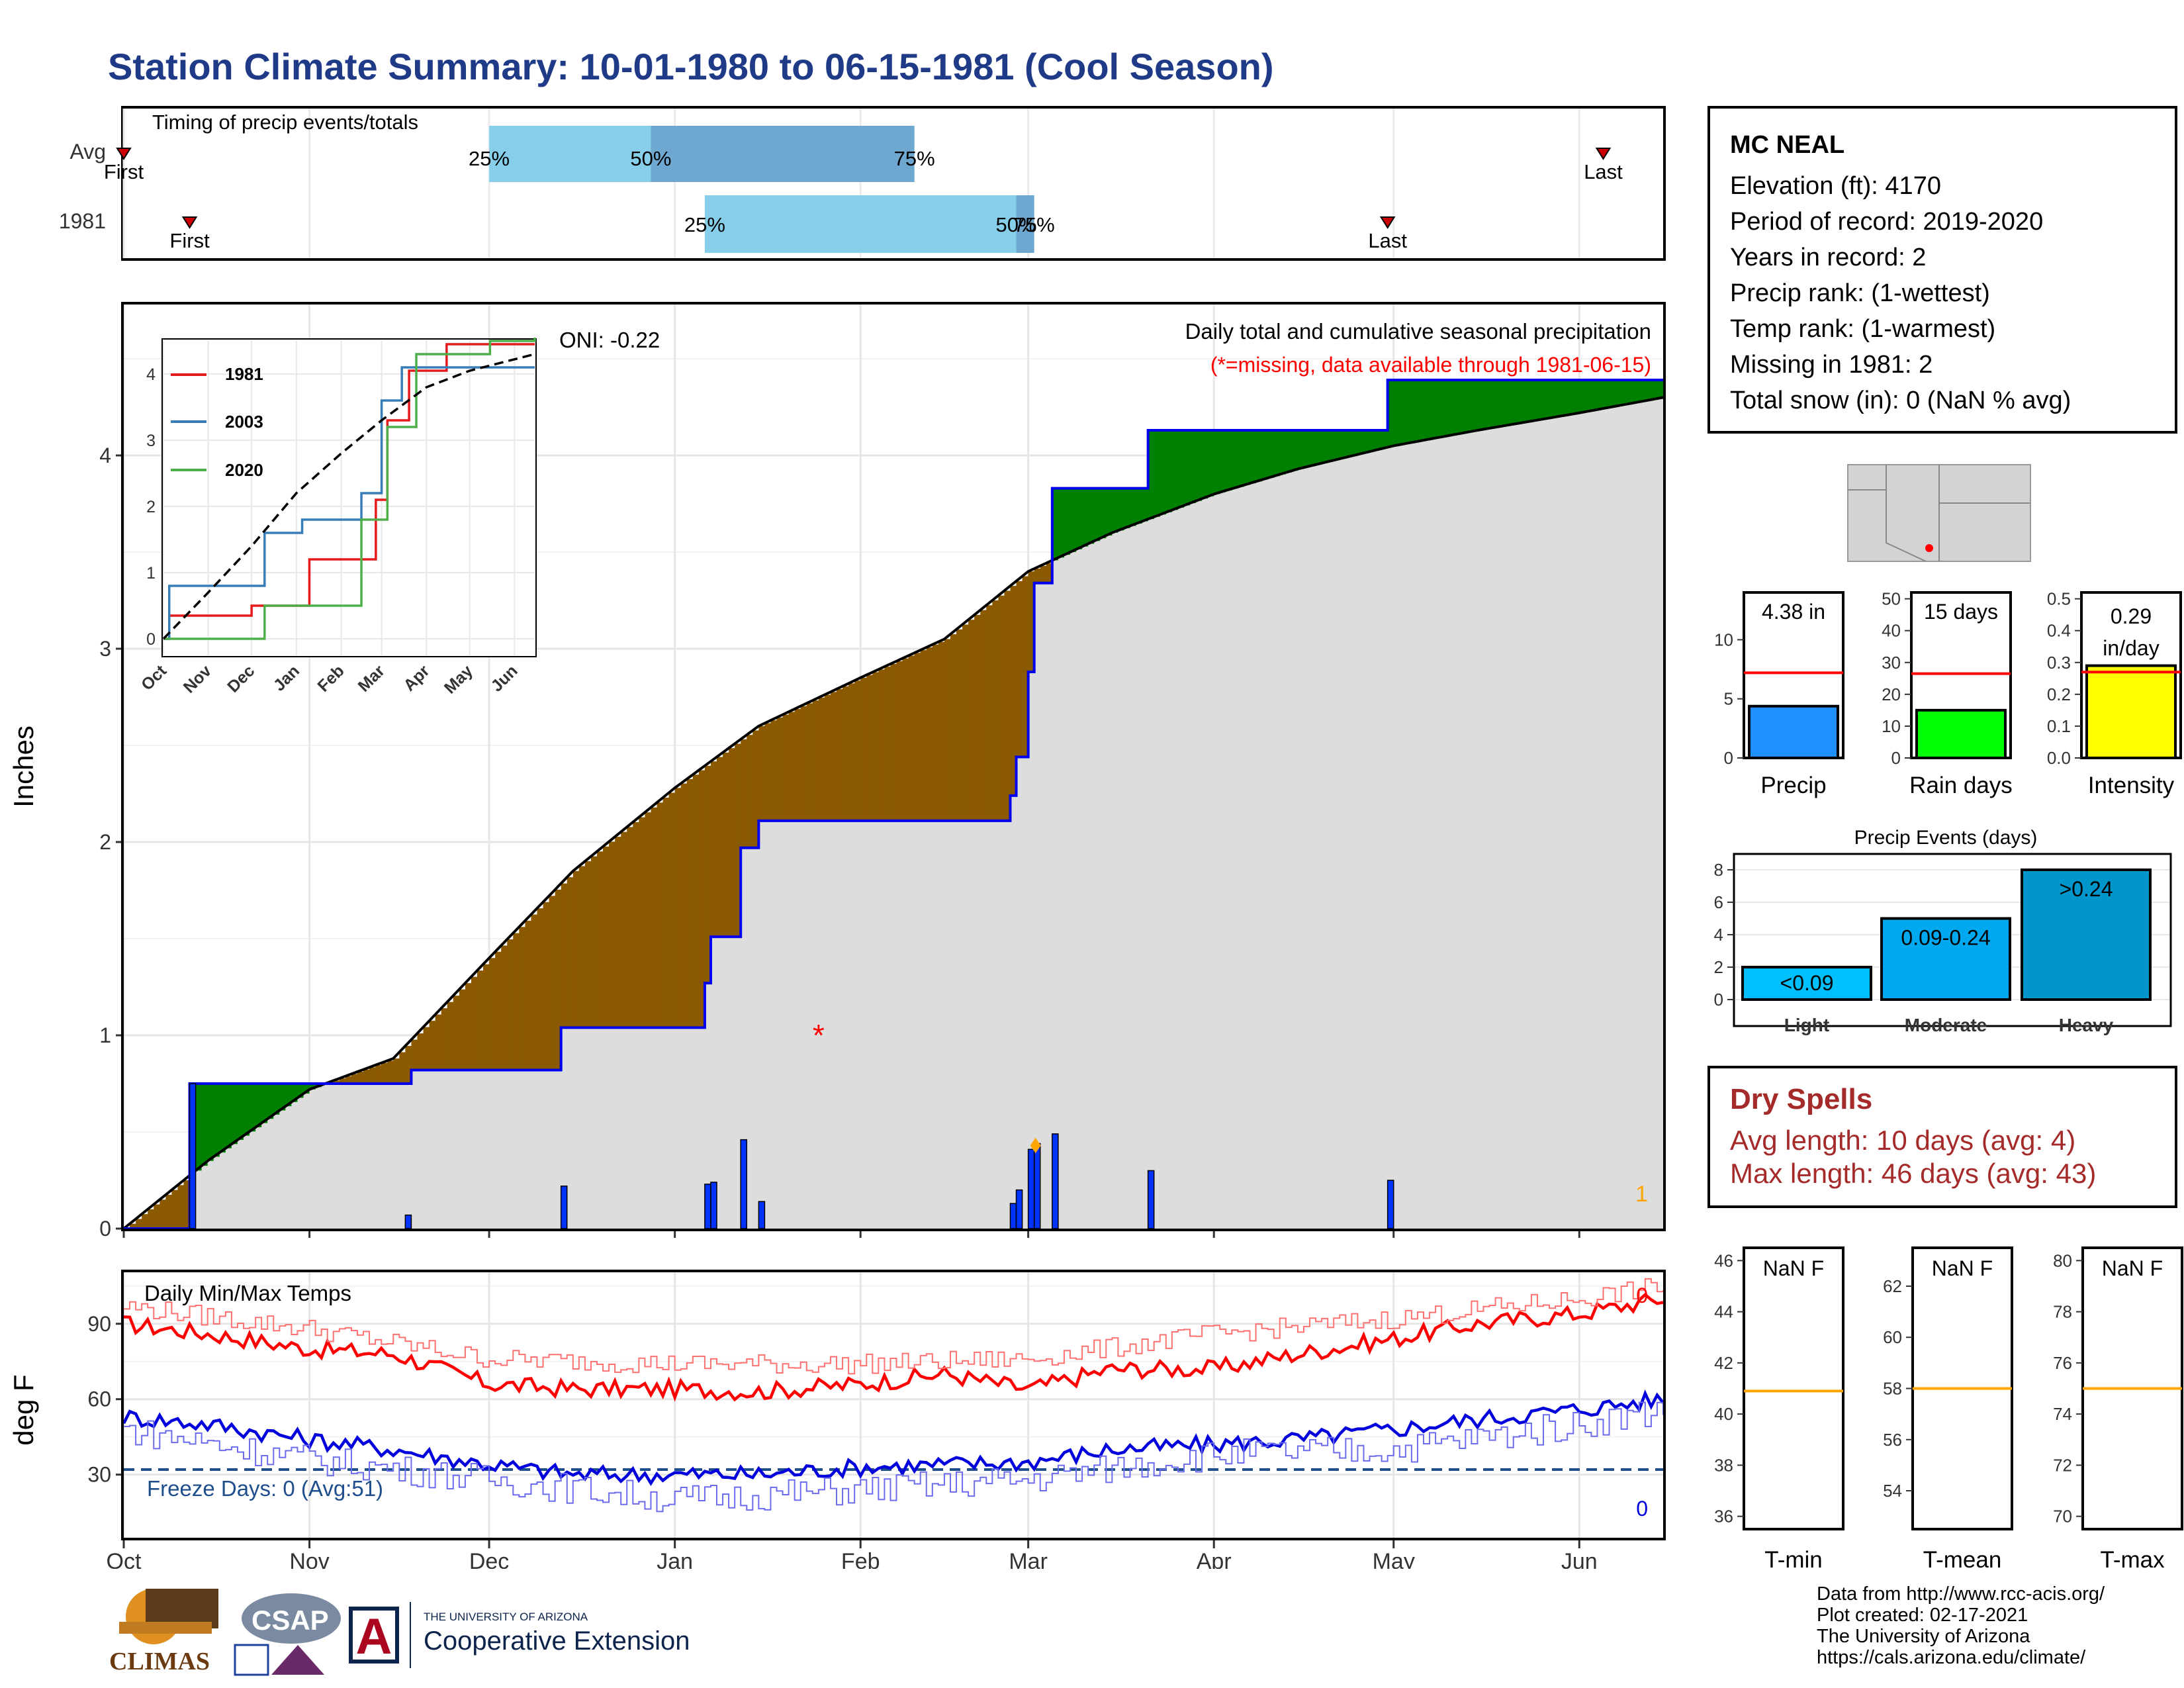 The height and width of the screenshot is (1688, 2184). I want to click on temp-axis: 30 60 90, so click(833, 1430).